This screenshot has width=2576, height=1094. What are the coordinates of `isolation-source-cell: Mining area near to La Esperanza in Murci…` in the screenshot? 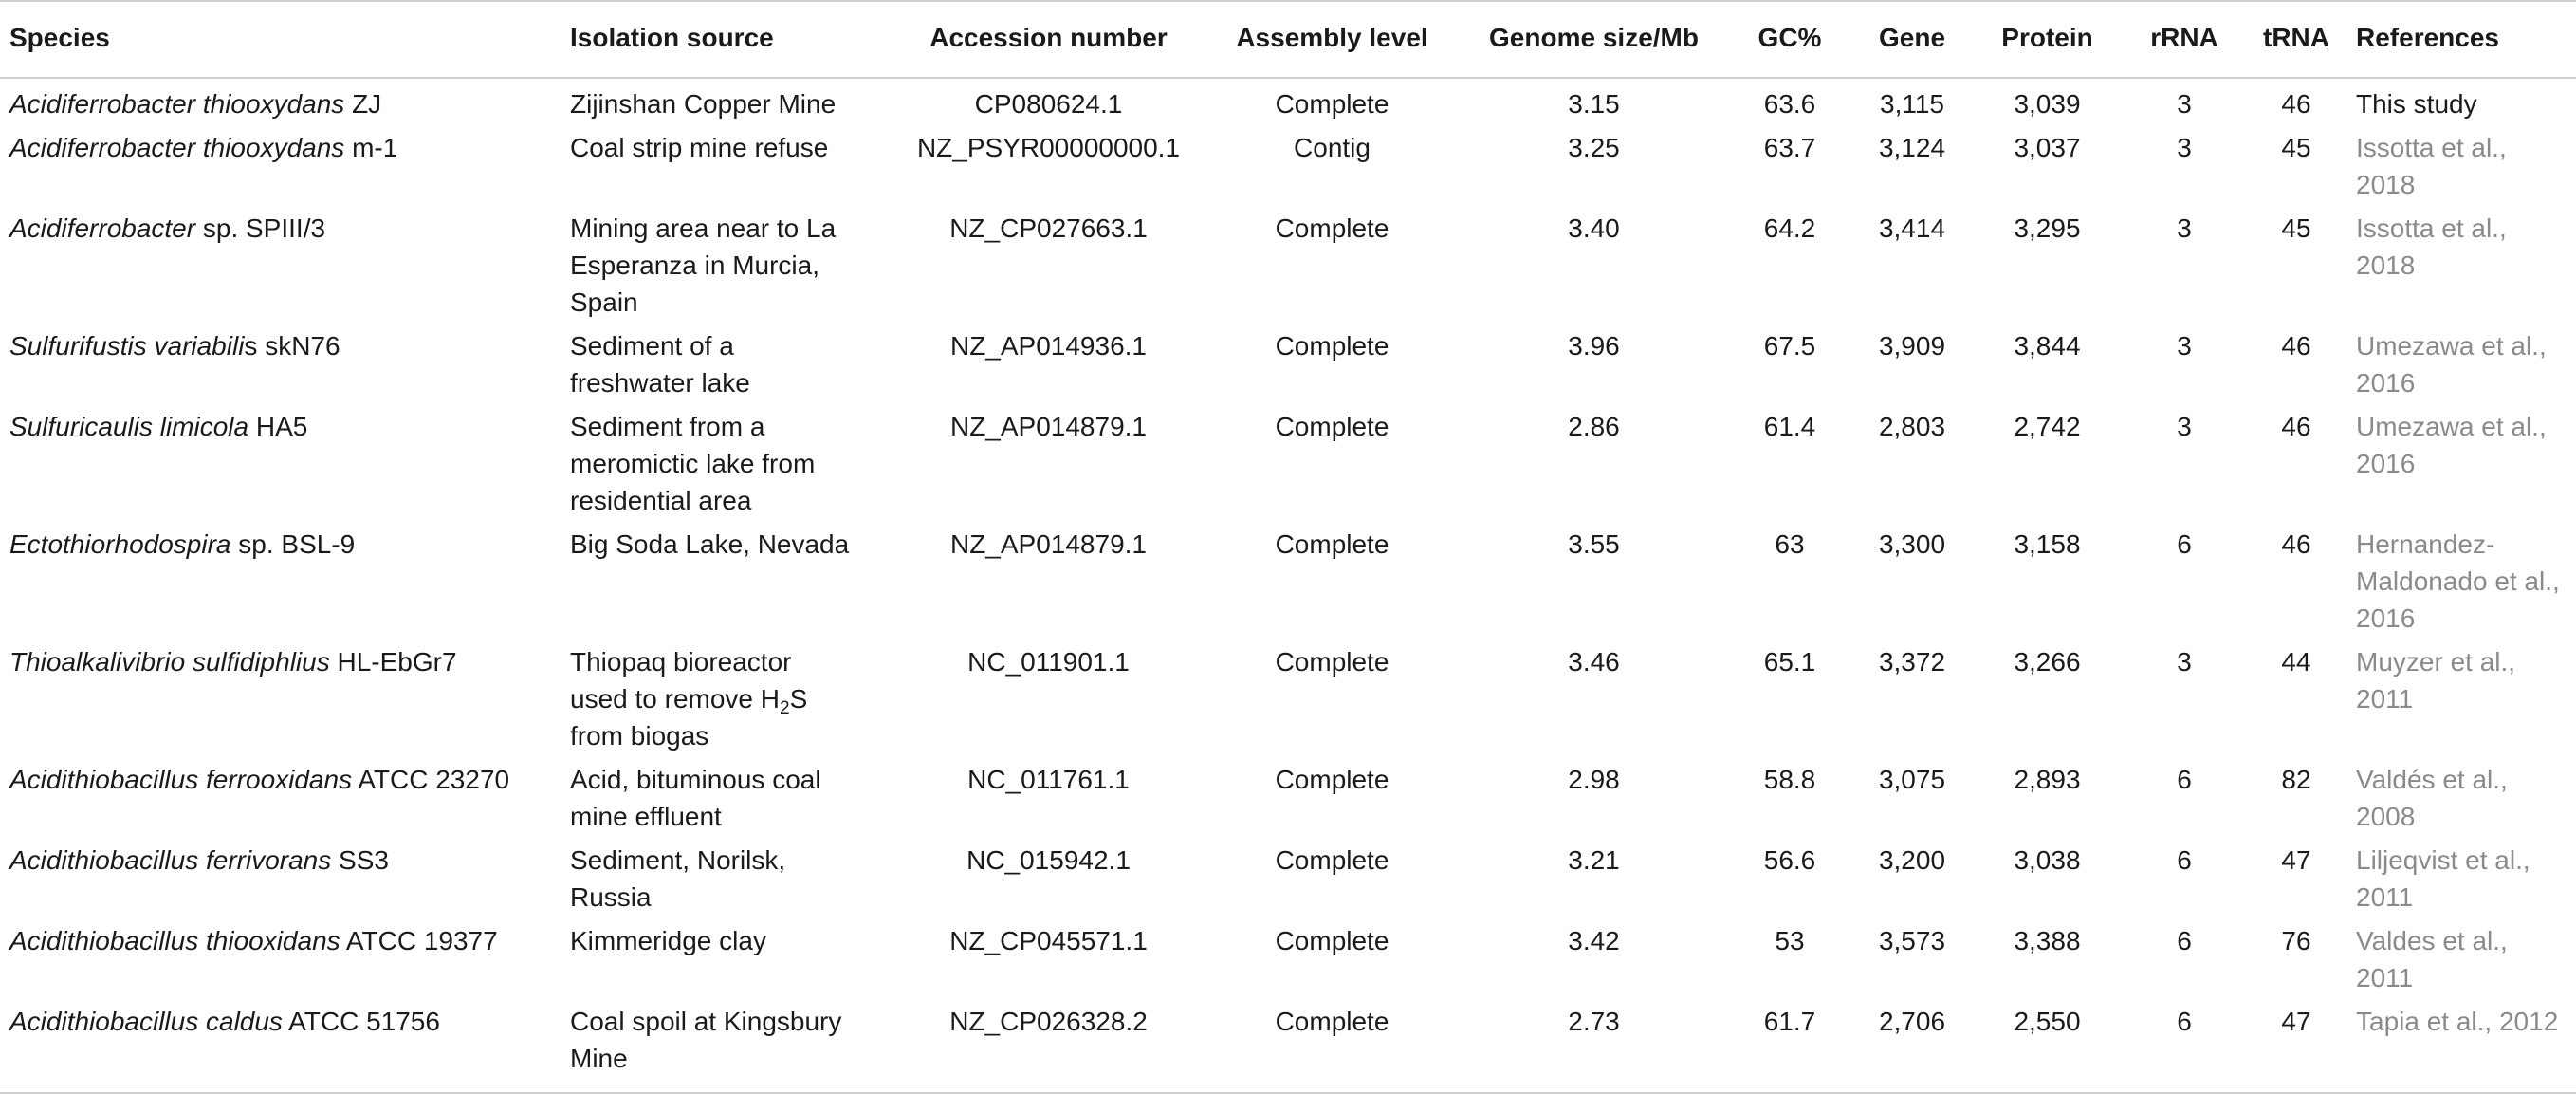 It's located at (703, 265).